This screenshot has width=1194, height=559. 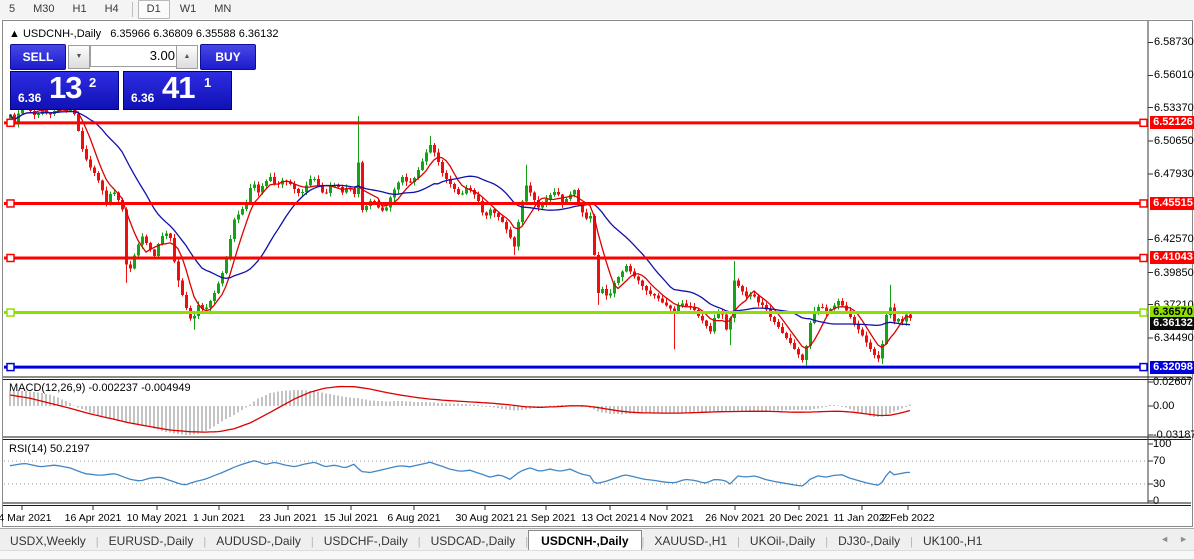 I want to click on tab-scroll-left-icon: ◄, so click(x=1165, y=539).